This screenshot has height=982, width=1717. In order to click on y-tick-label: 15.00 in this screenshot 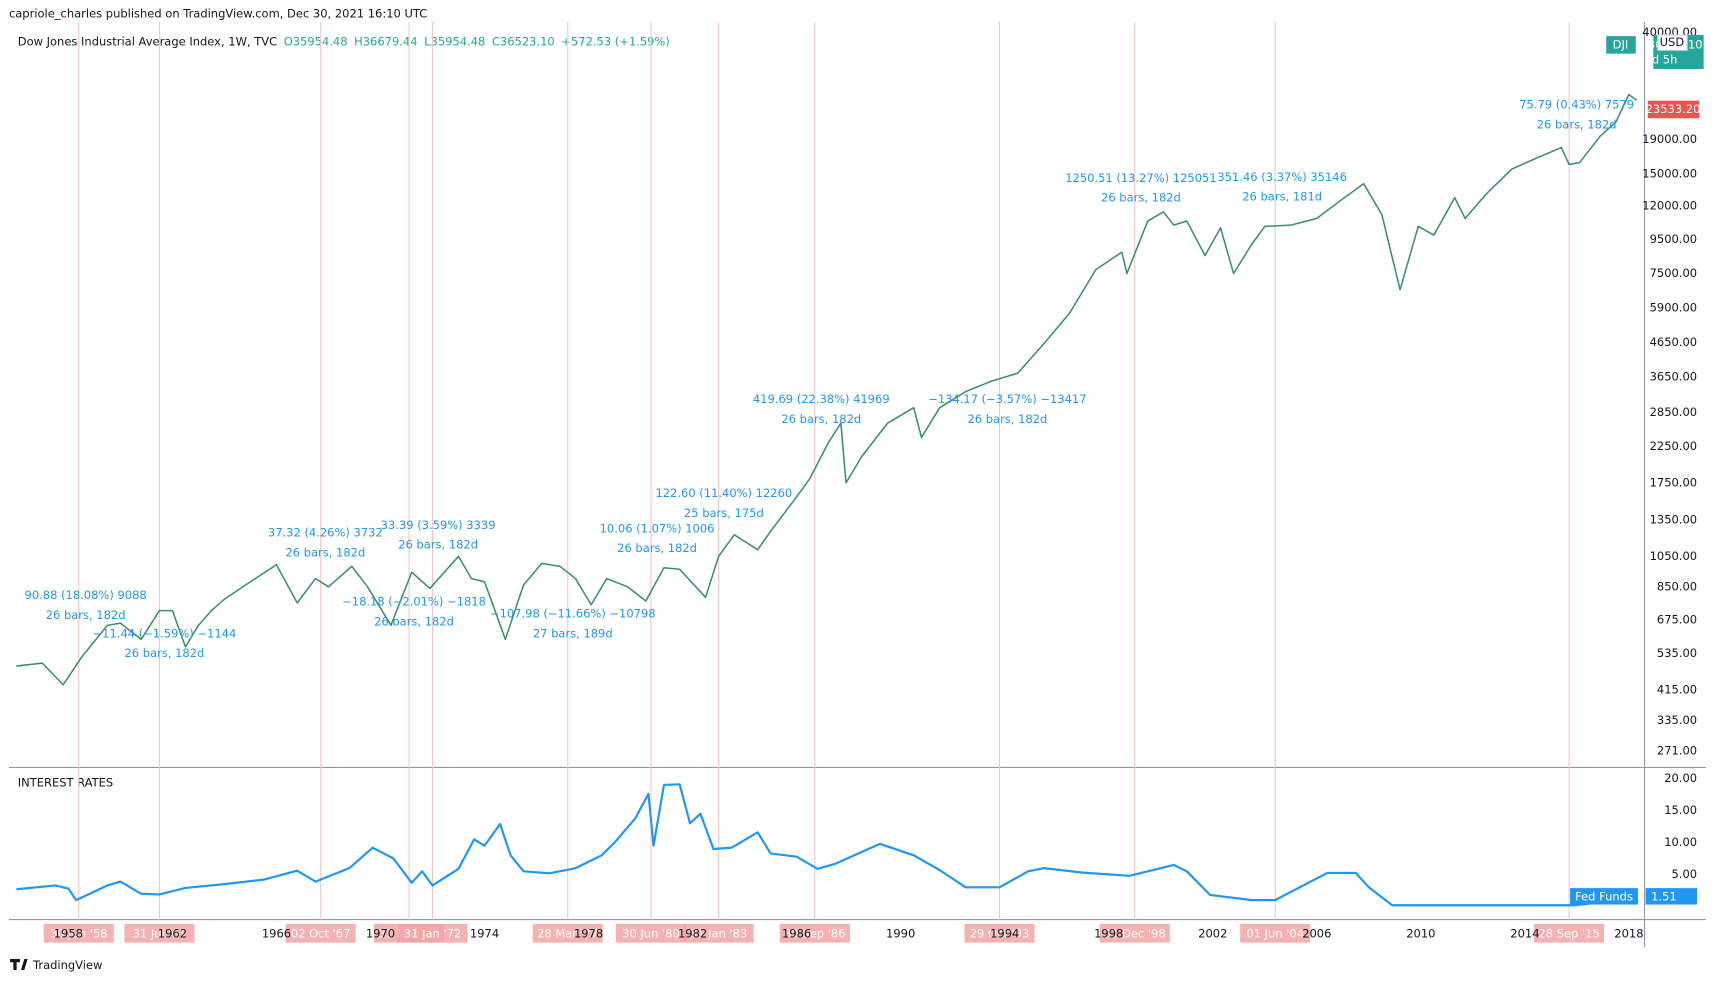, I will do `click(1680, 810)`.